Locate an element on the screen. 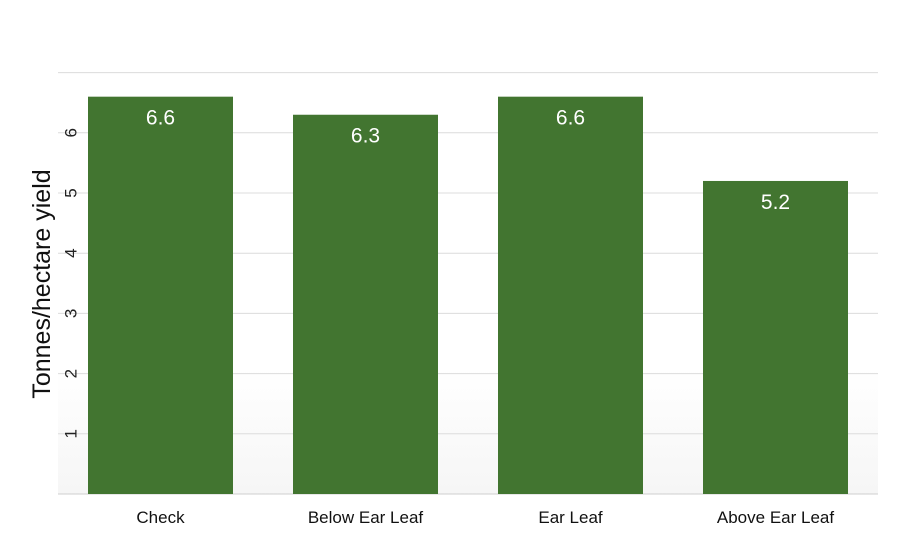 This screenshot has height=541, width=900. y-tick-label: 4 is located at coordinates (71, 252).